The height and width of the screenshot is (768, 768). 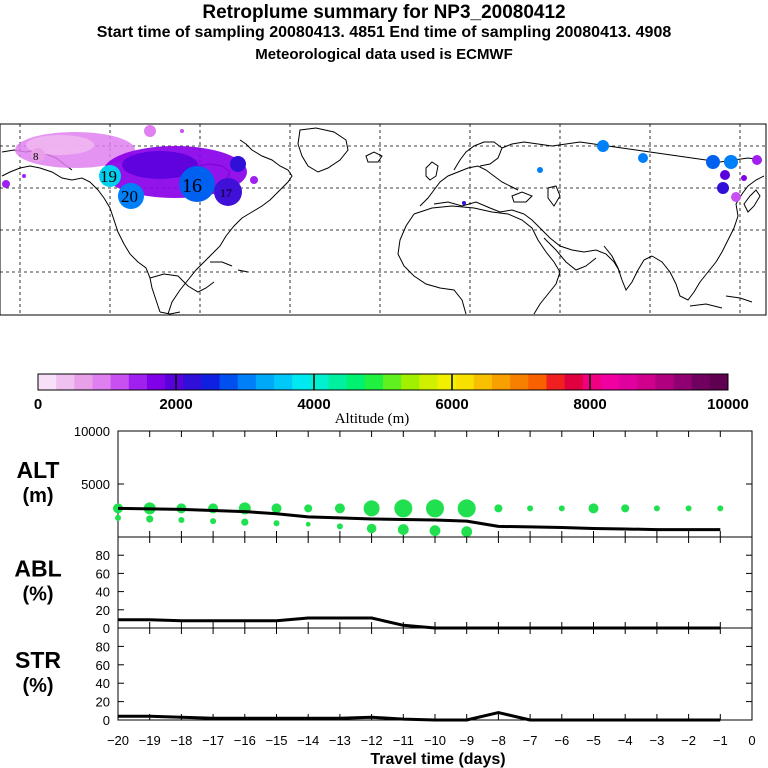 What do you see at coordinates (570, 254) in the screenshot?
I see `coast-arabia` at bounding box center [570, 254].